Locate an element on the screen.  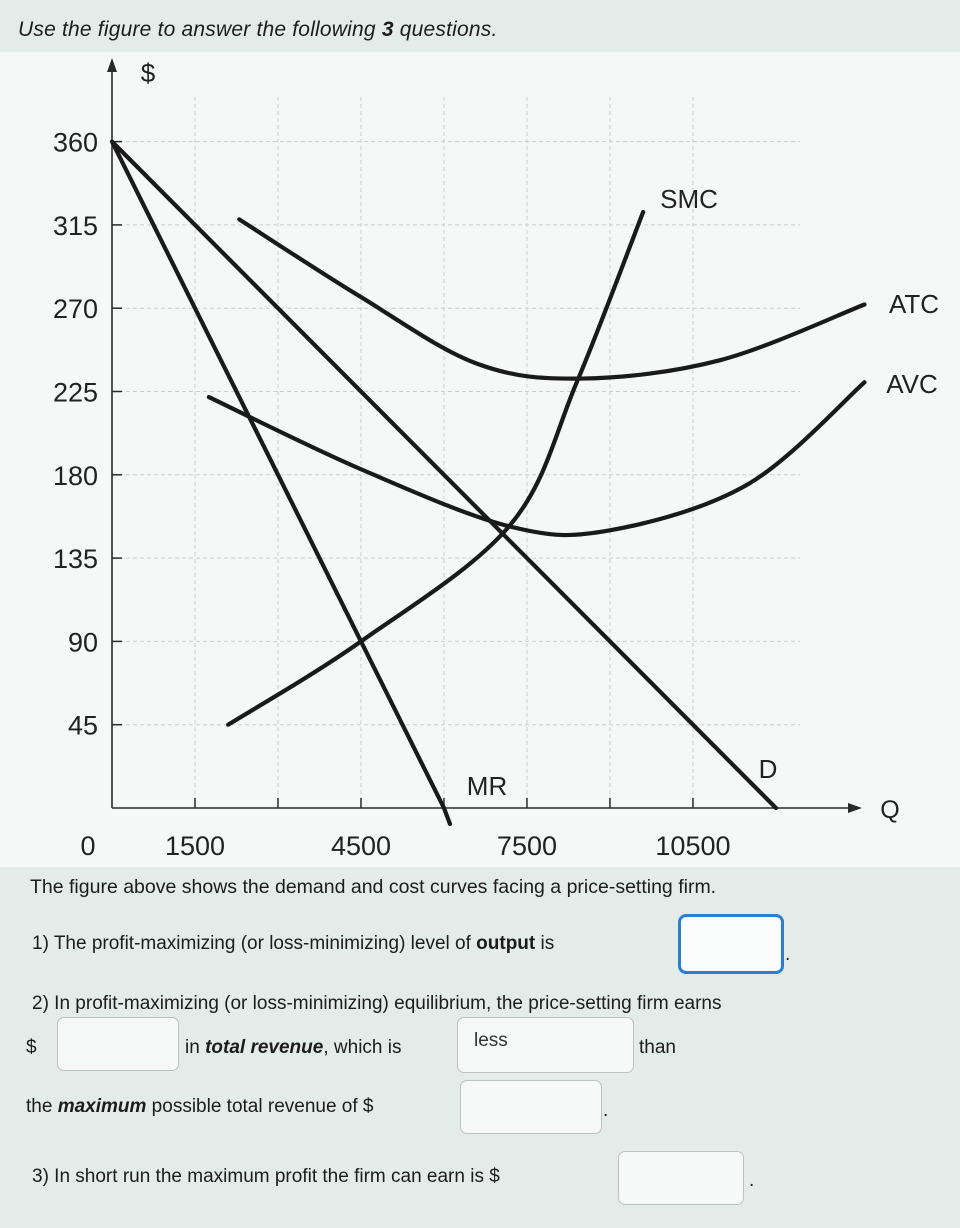
x-tick-label: 10500 is located at coordinates (692, 846).